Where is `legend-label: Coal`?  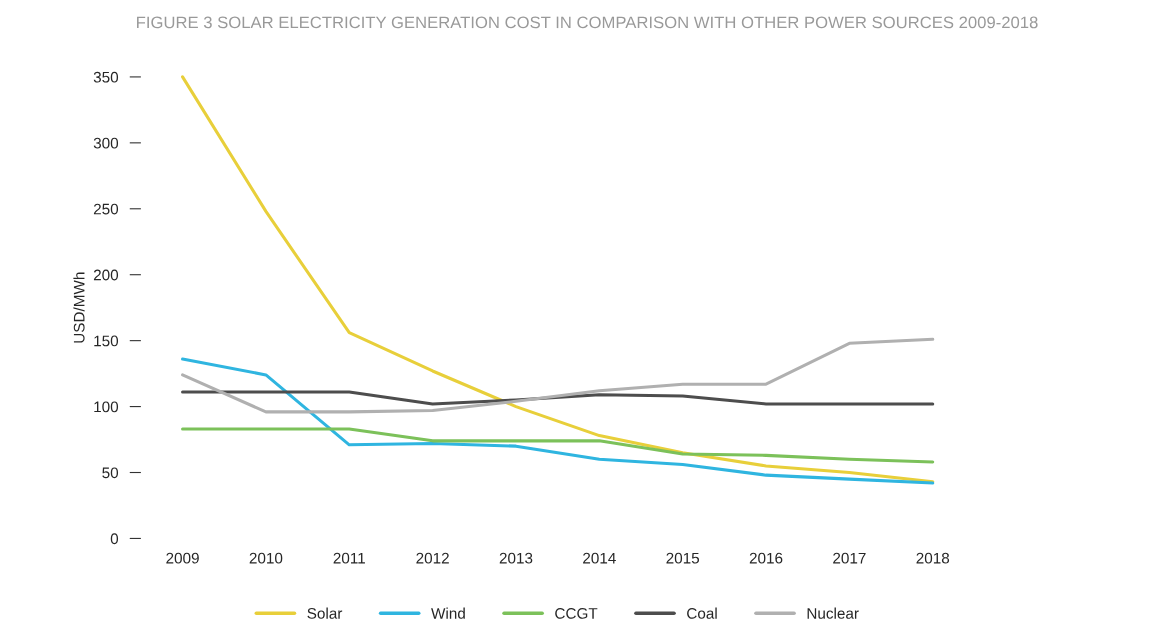 legend-label: Coal is located at coordinates (702, 613).